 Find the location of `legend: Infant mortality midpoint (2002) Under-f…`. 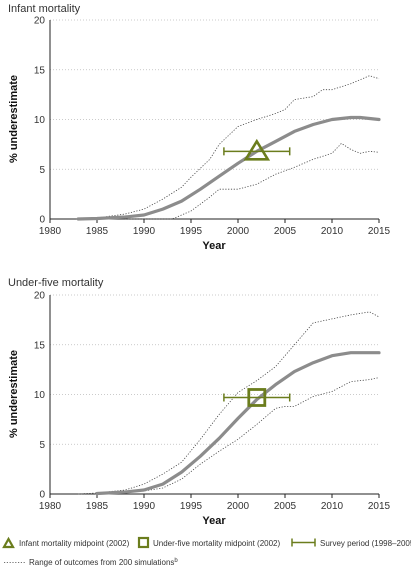

legend: Infant mortality midpoint (2002) Under-f… is located at coordinates (206, 551).